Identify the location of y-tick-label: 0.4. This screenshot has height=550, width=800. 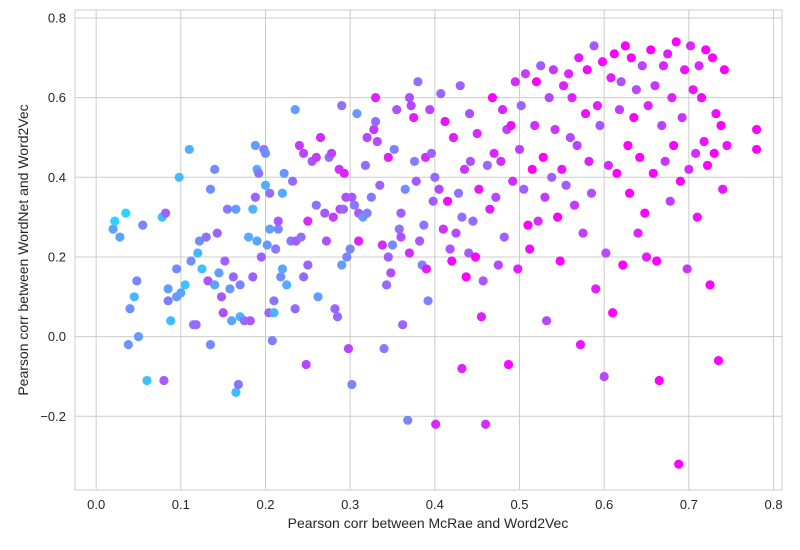
(57, 177).